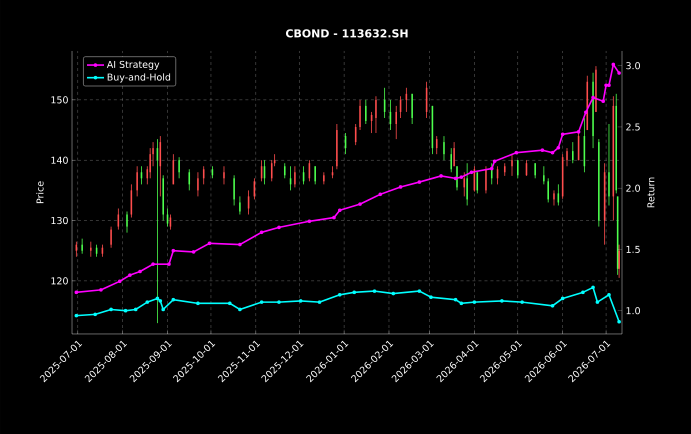  I want to click on chart-title: CBOND - 113632.SH, so click(347, 33).